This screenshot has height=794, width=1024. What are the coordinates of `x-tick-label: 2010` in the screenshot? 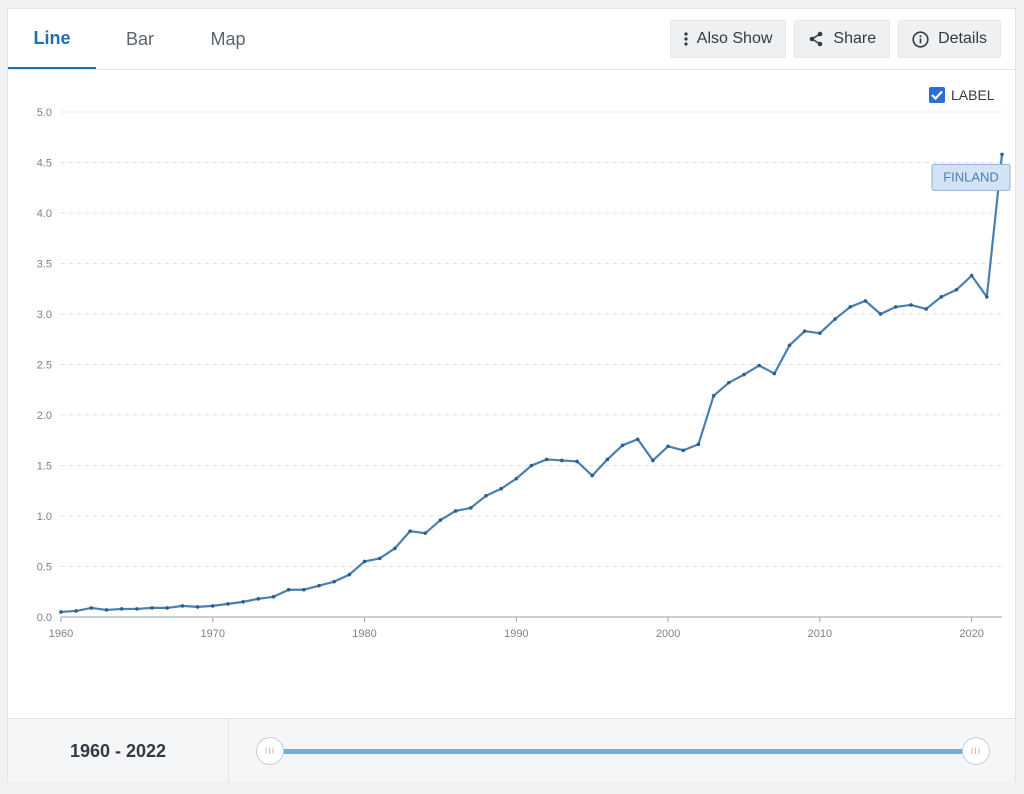 It's located at (820, 634).